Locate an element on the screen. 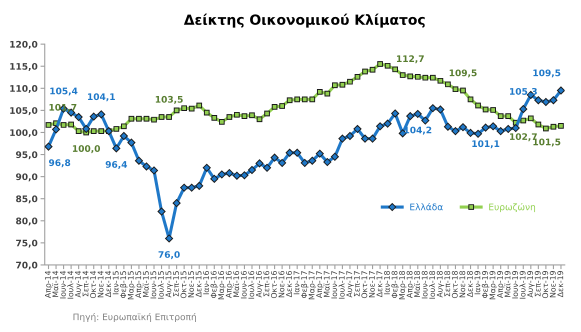 This screenshot has height=332, width=581. legend-label: Ελλάδα is located at coordinates (426, 206).